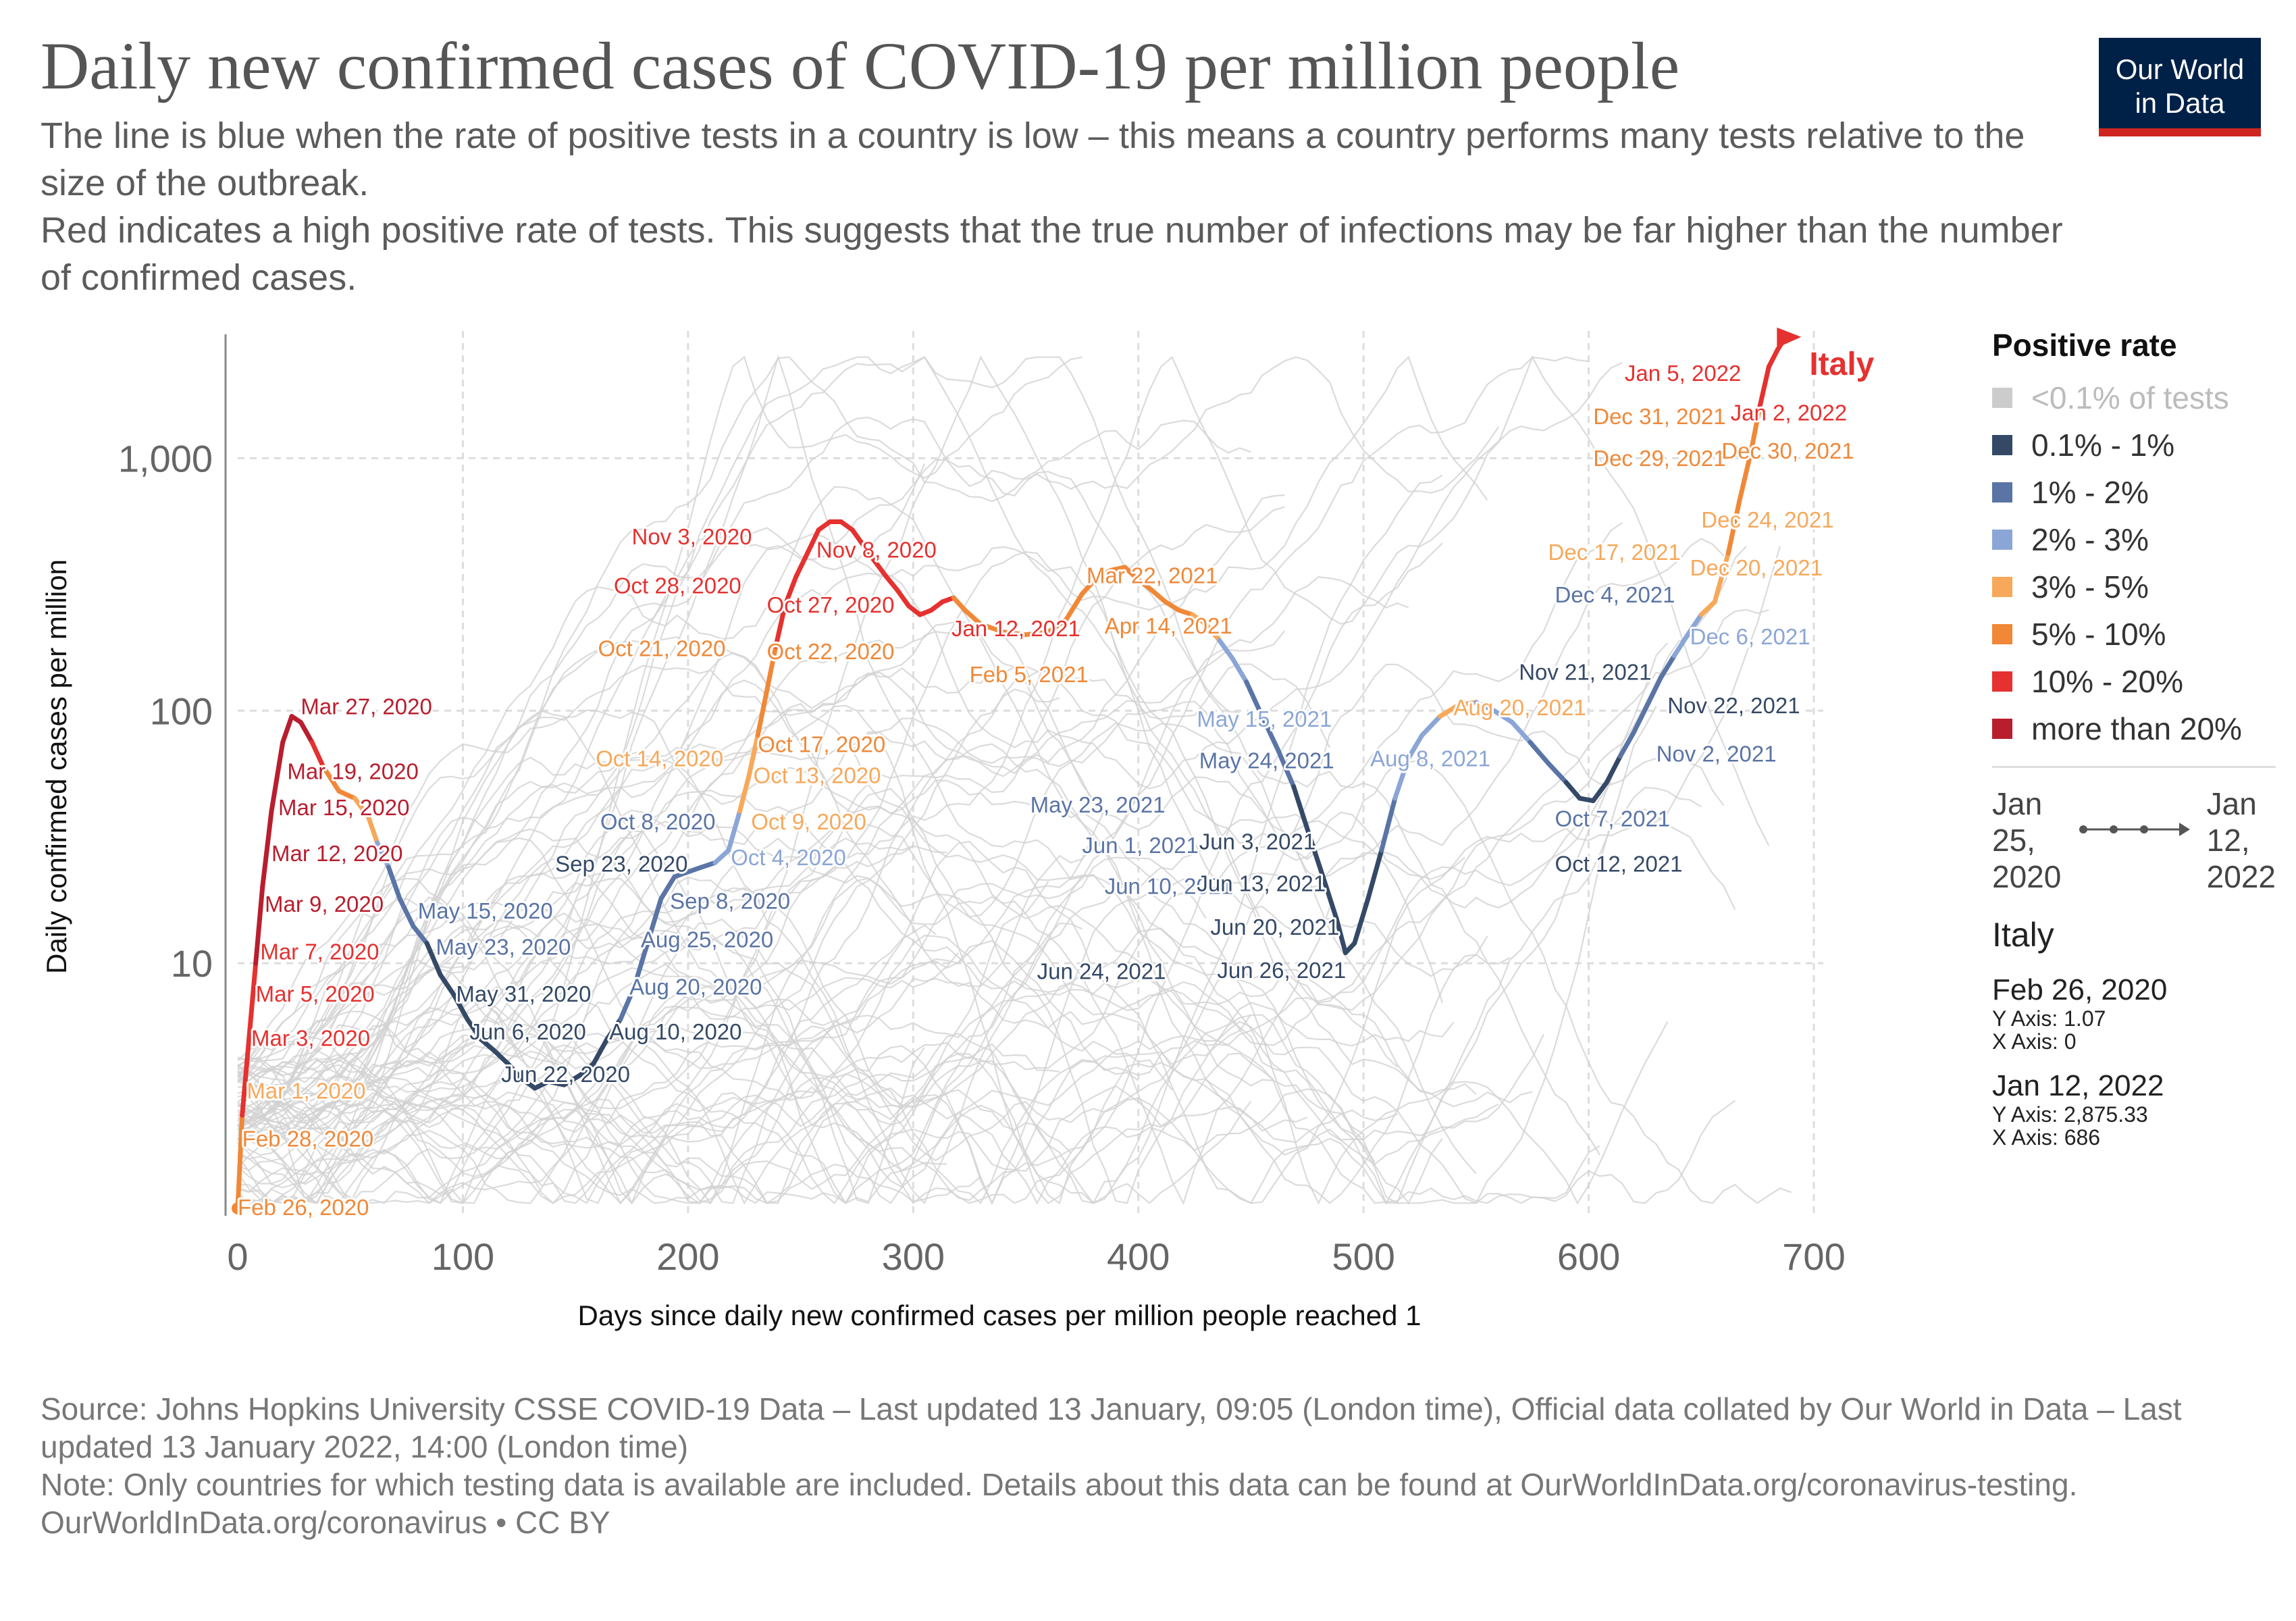 The width and height of the screenshot is (2296, 1621). I want to click on logo-accent-bar, so click(2180, 132).